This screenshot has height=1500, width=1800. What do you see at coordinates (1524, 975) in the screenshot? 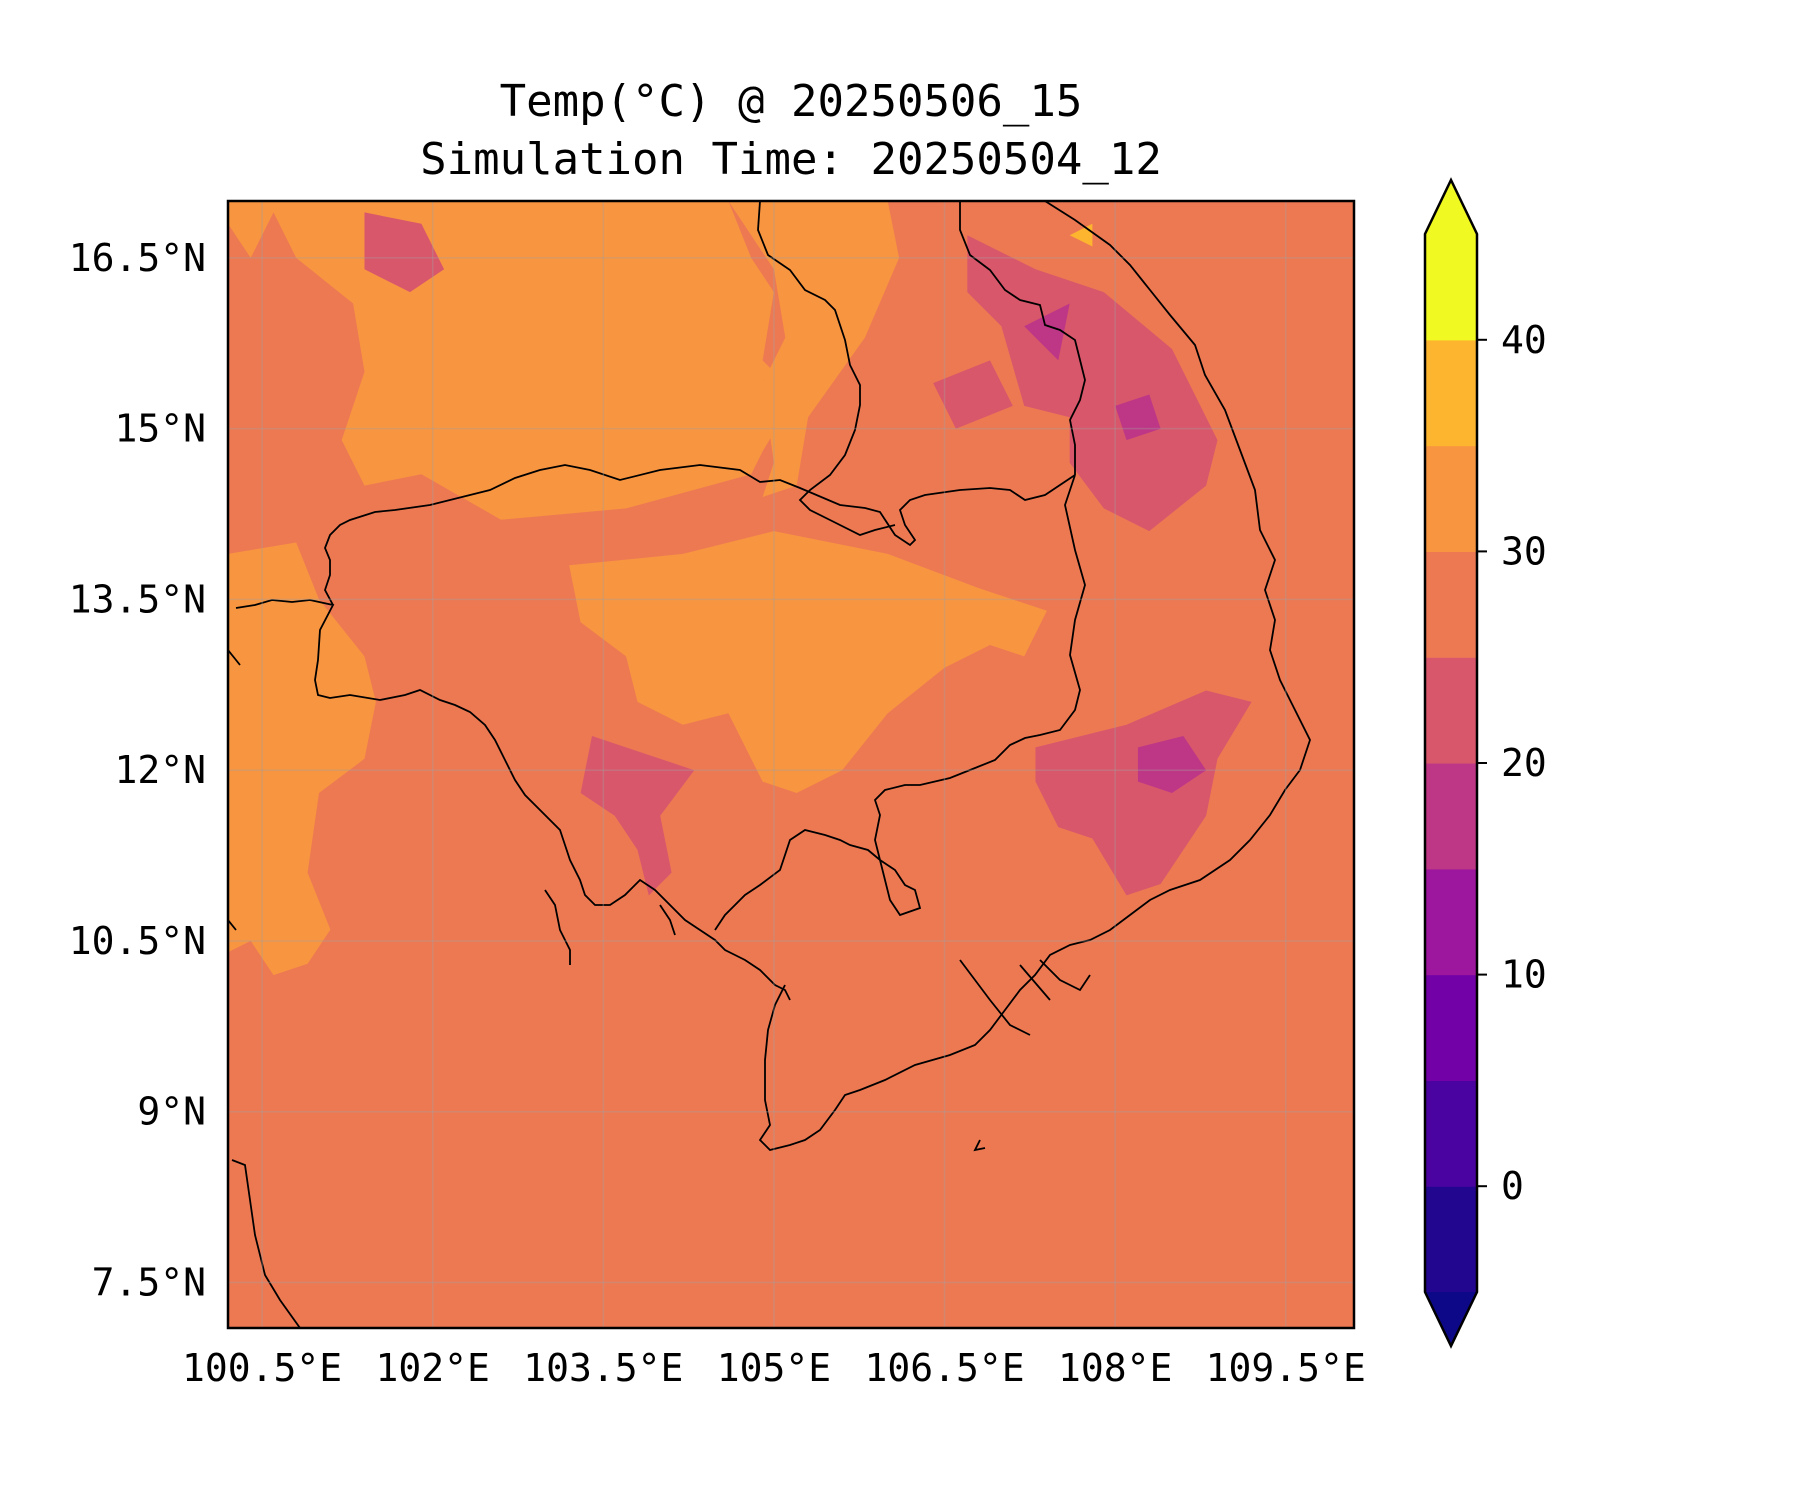
I see `colorbar-tick-label: 10` at bounding box center [1524, 975].